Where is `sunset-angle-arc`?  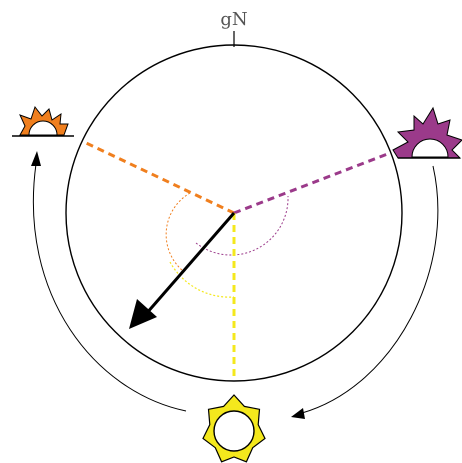
sunset-angle-arc is located at coordinates (242, 225).